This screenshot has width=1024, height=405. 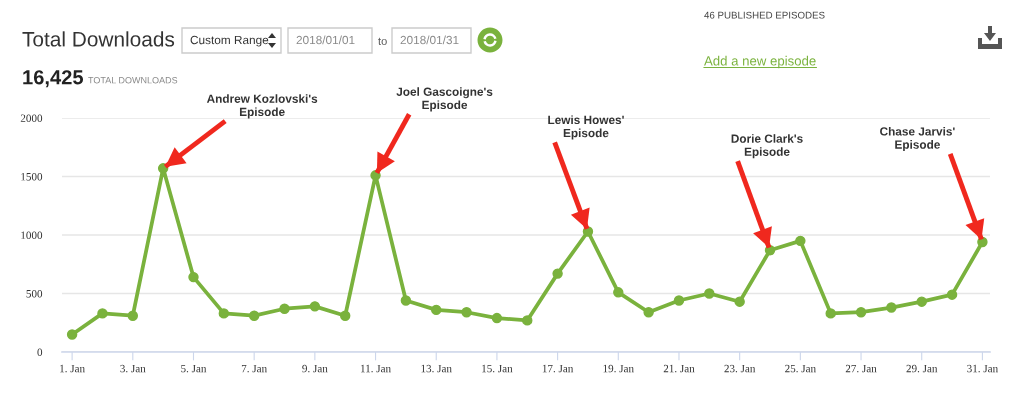 I want to click on x-tick-label: 25. Jan, so click(x=800, y=368).